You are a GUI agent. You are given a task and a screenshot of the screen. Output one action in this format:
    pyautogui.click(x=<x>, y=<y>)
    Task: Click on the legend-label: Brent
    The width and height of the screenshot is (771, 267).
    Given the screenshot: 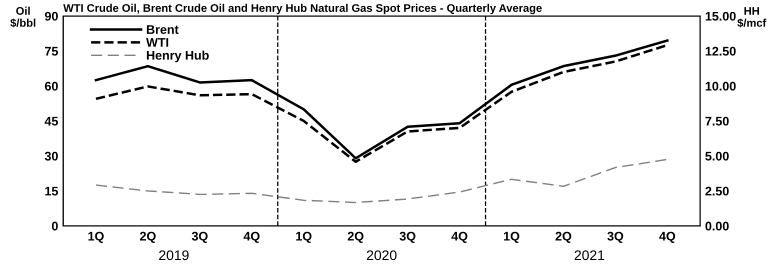 What is the action you would take?
    pyautogui.click(x=162, y=29)
    